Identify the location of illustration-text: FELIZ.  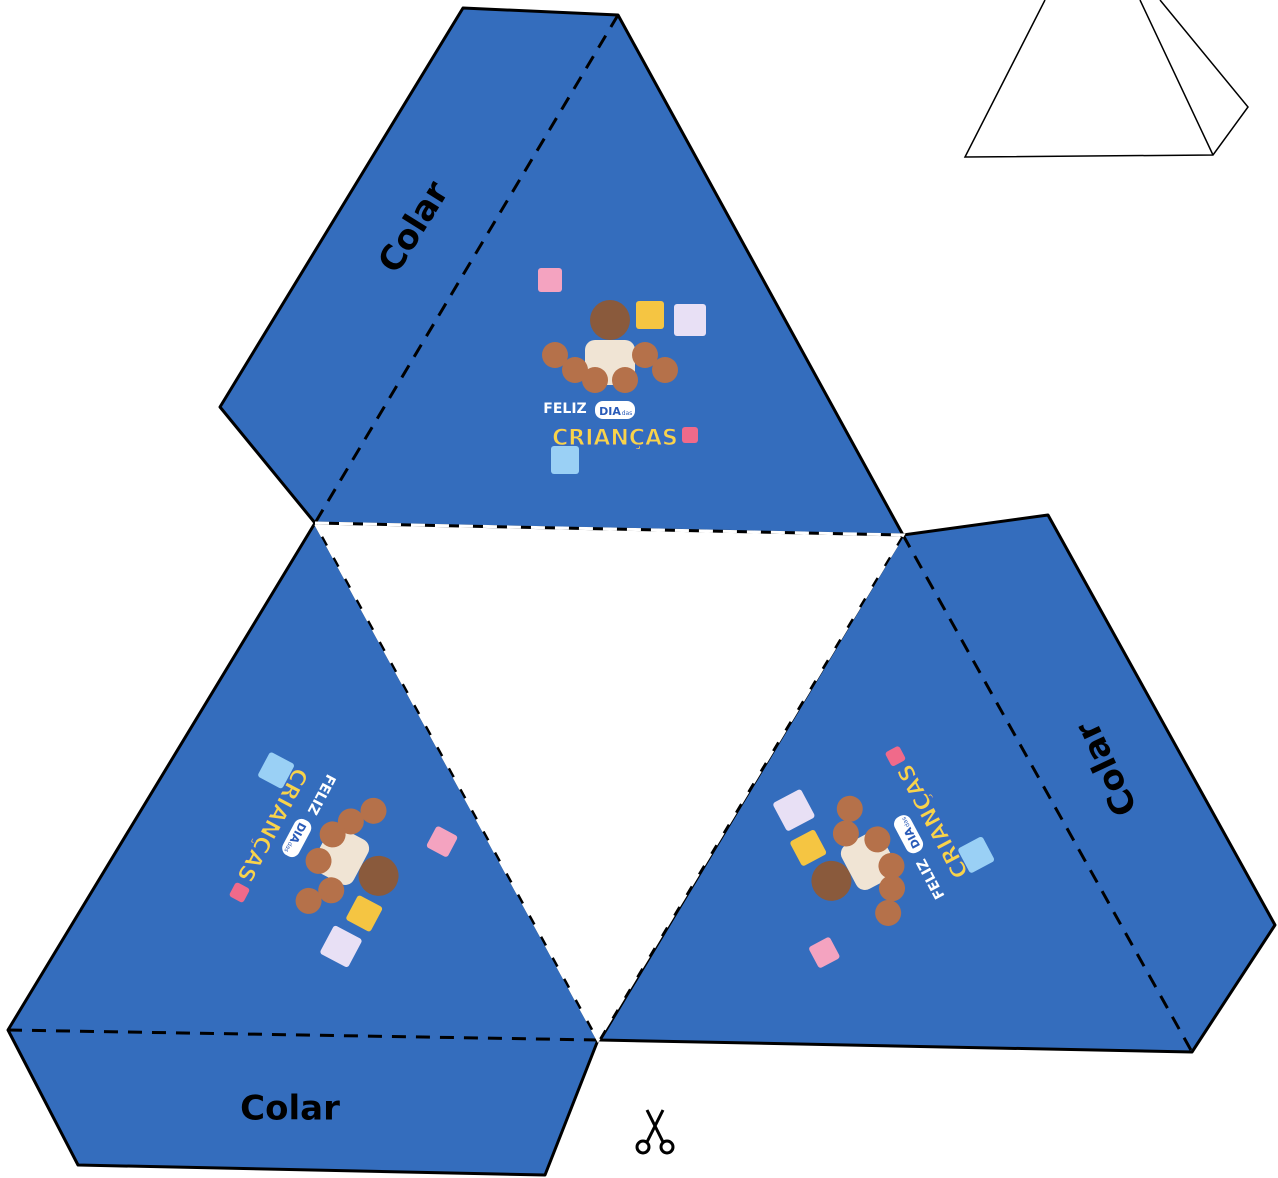
(564, 409).